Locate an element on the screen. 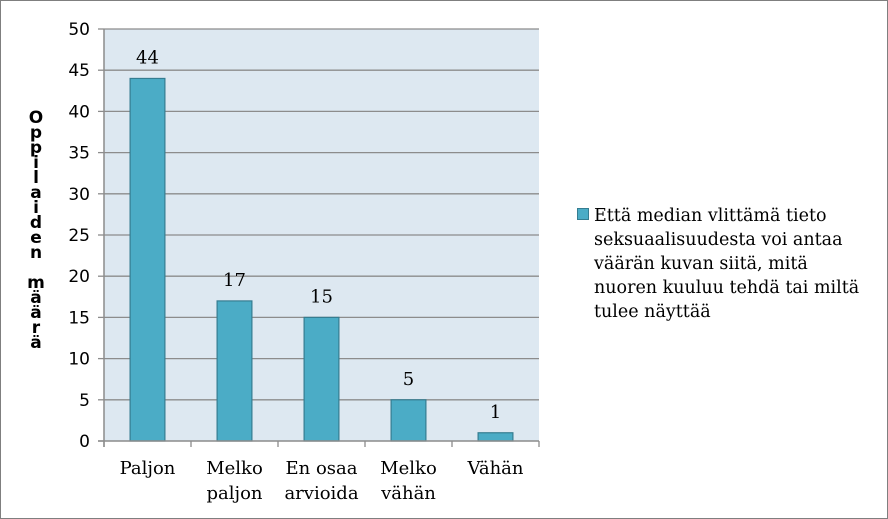 The width and height of the screenshot is (888, 519). y-tick-label: 40 is located at coordinates (79, 112).